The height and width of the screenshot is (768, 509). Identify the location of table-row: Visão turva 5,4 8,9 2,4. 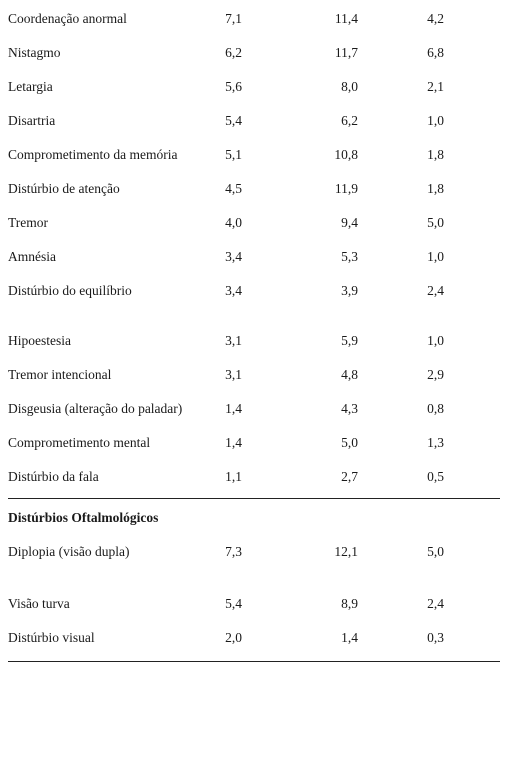
(254, 604).